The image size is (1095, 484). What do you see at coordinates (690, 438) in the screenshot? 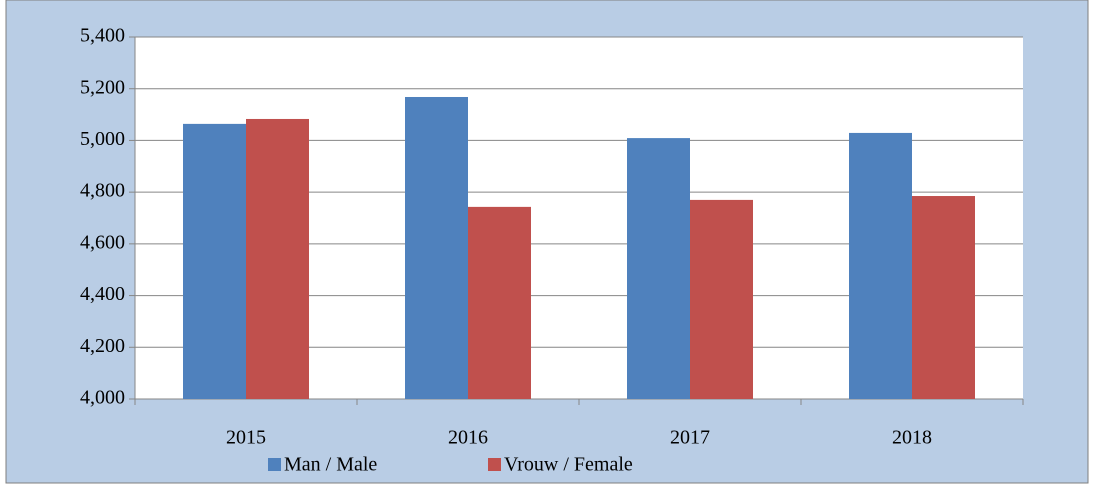
I see `x-tick-label: 2017` at bounding box center [690, 438].